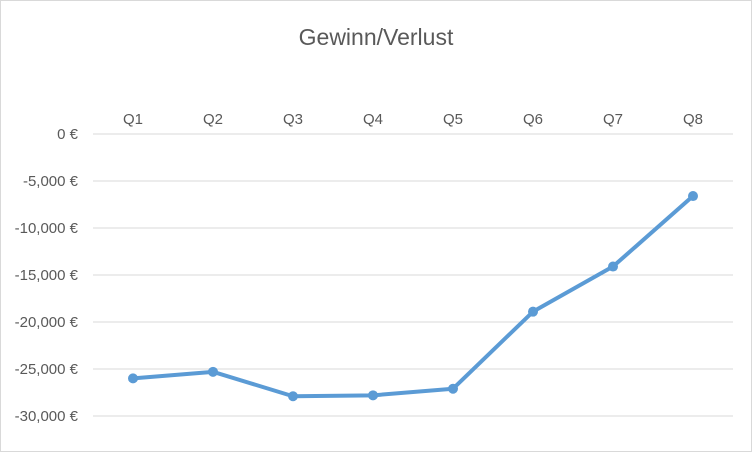 This screenshot has width=752, height=452. I want to click on x-tick-label: Q5, so click(453, 119).